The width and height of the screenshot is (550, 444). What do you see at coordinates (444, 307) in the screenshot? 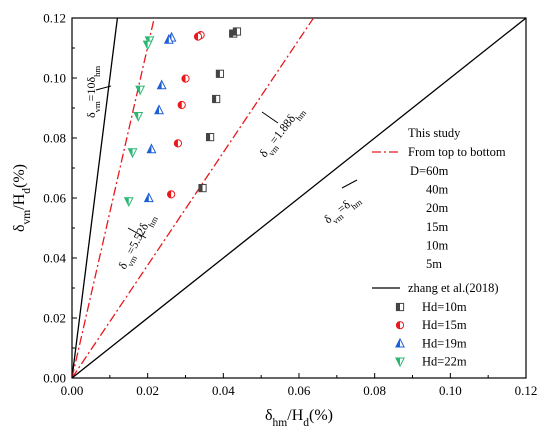
I see `legend-series-label: Hd=10m` at bounding box center [444, 307].